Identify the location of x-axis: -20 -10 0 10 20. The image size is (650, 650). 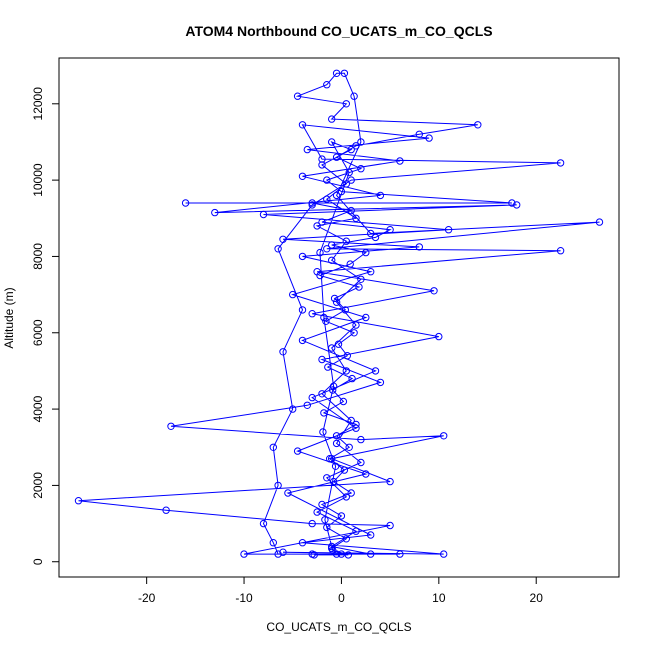
(341, 590).